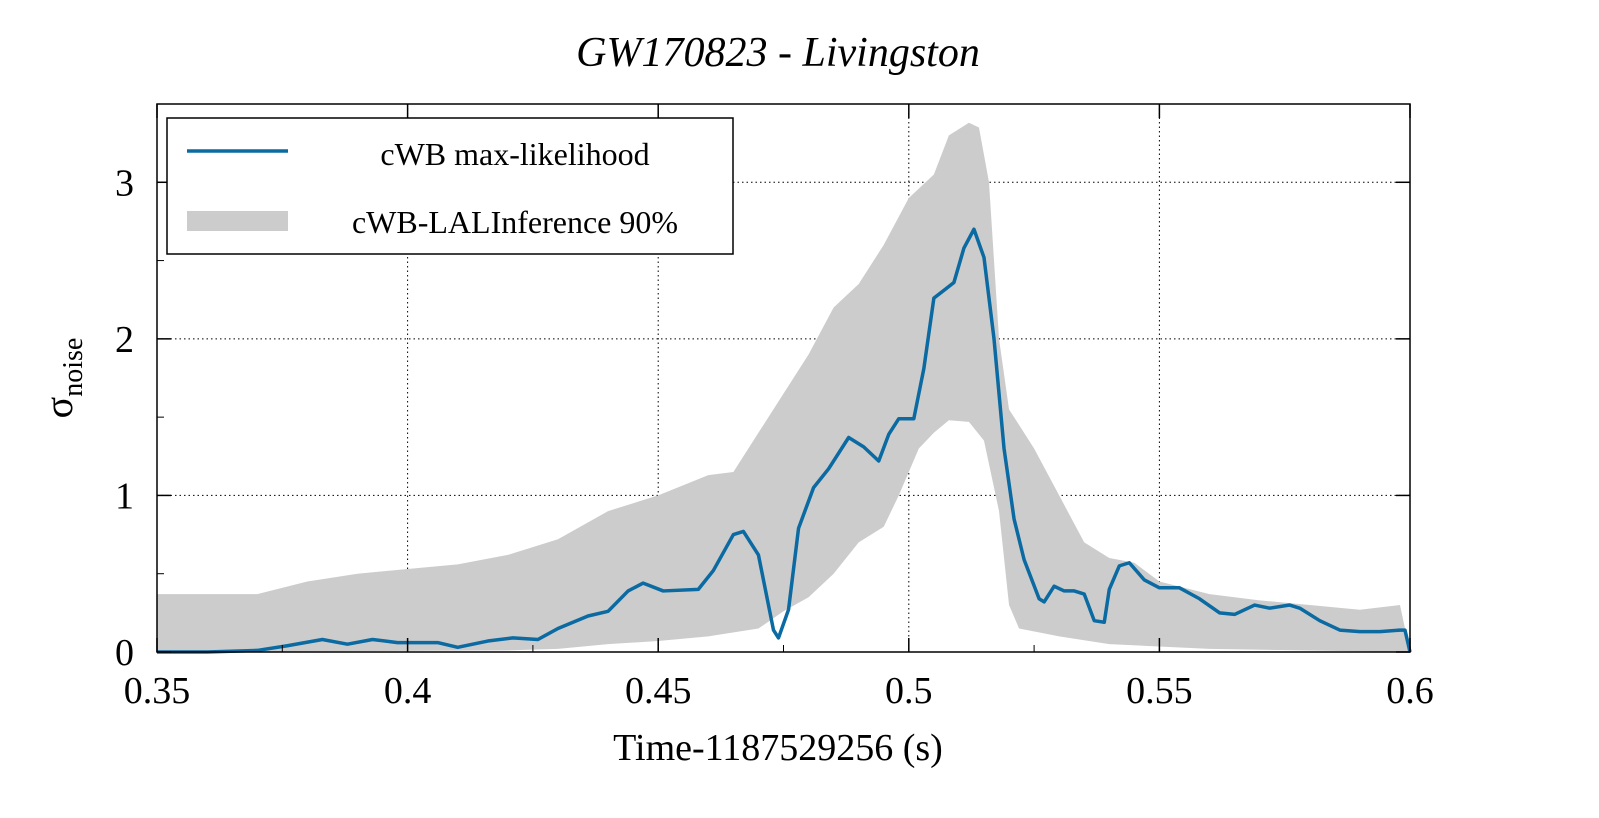 Image resolution: width=1599 pixels, height=818 pixels. Describe the element at coordinates (73, 367) in the screenshot. I see `y-axis-label-sub: noise` at that location.